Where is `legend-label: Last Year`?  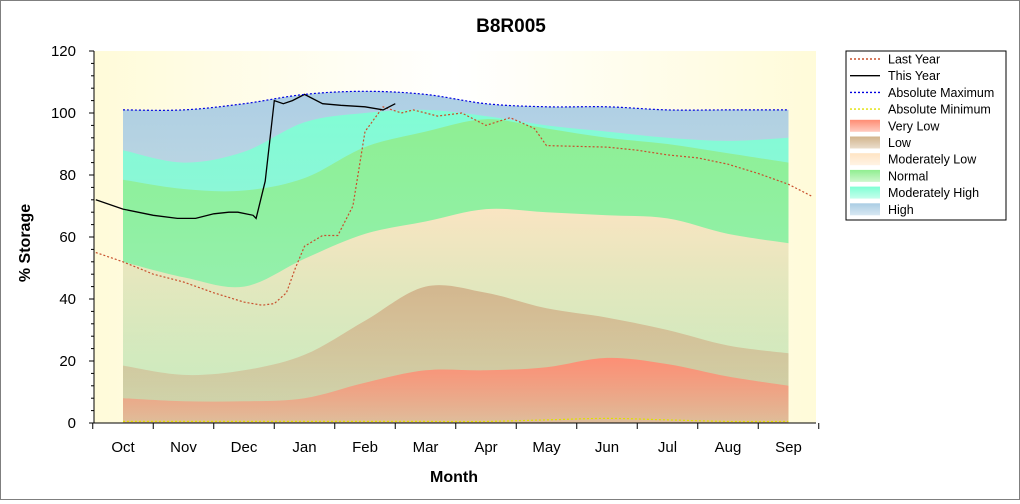
legend-label: Last Year is located at coordinates (914, 60).